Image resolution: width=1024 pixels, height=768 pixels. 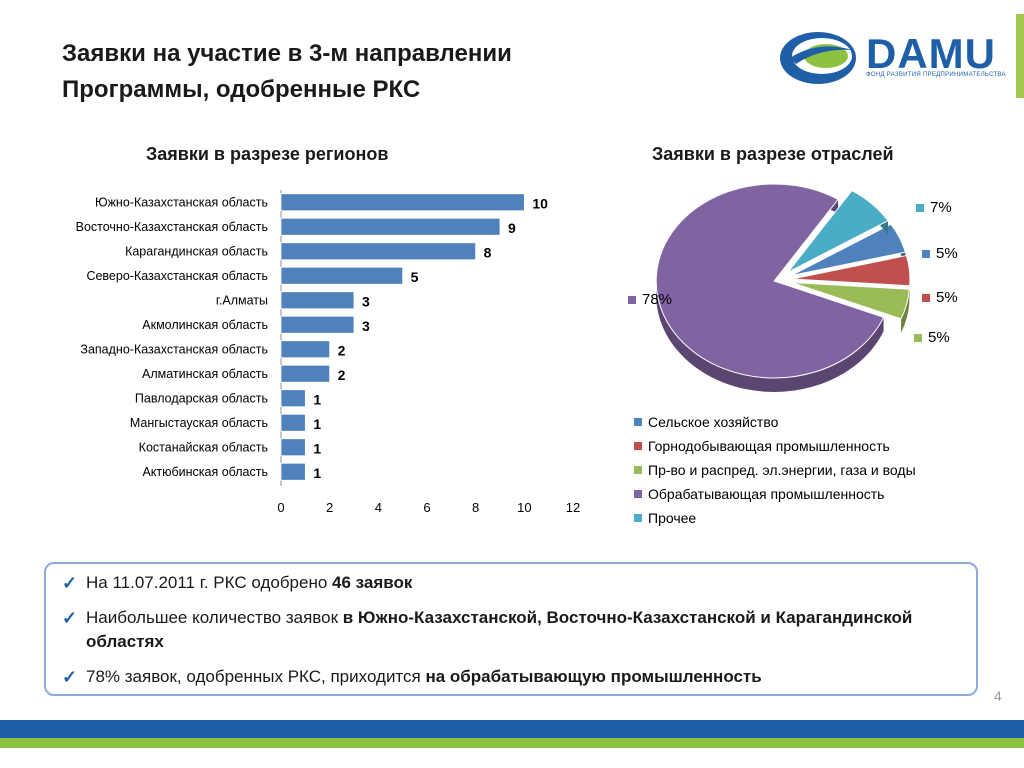 I want to click on bar-category-label: Западно-Казахстанская область, so click(x=174, y=349).